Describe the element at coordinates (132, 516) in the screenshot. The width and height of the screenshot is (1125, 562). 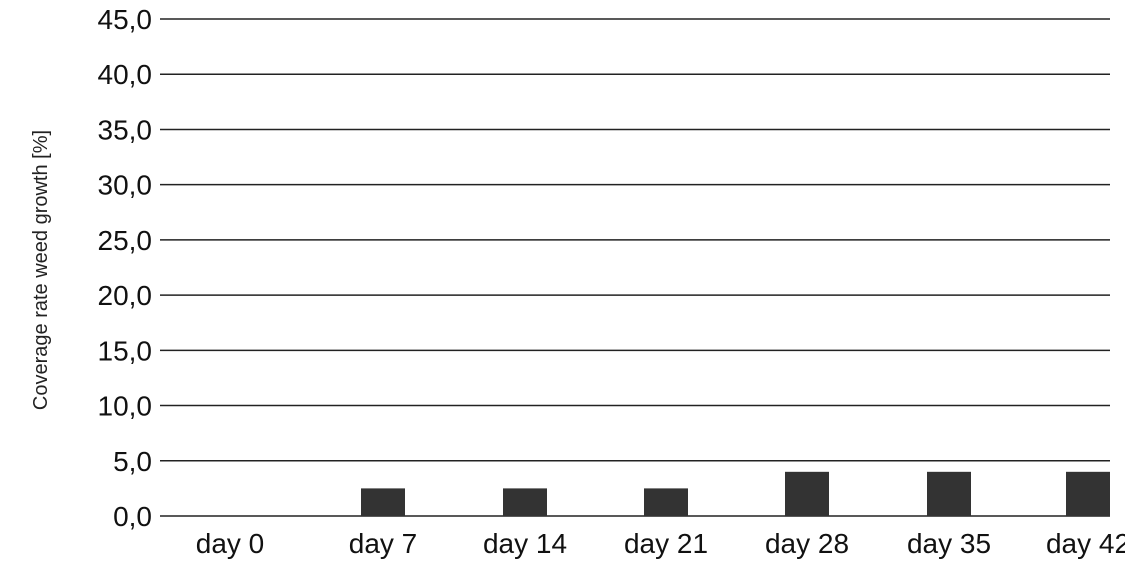
I see `y-tick-label: 0,0` at that location.